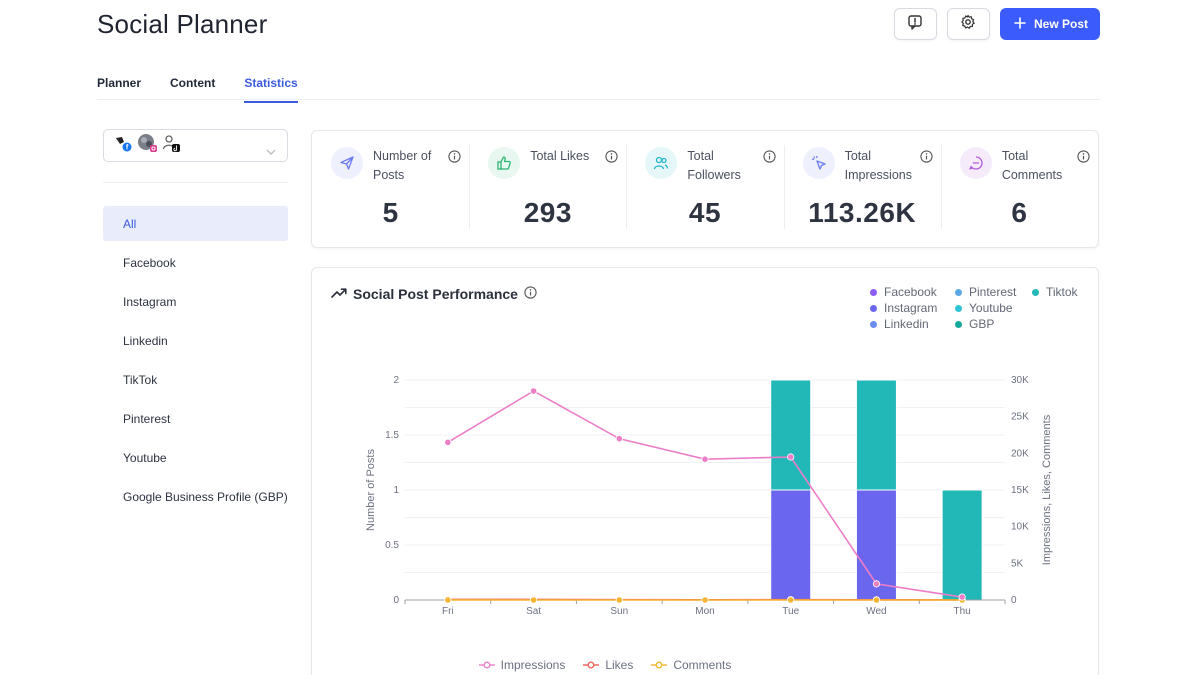 Image resolution: width=1200 pixels, height=675 pixels. What do you see at coordinates (148, 145) in the screenshot?
I see `instagram-account-avatar` at bounding box center [148, 145].